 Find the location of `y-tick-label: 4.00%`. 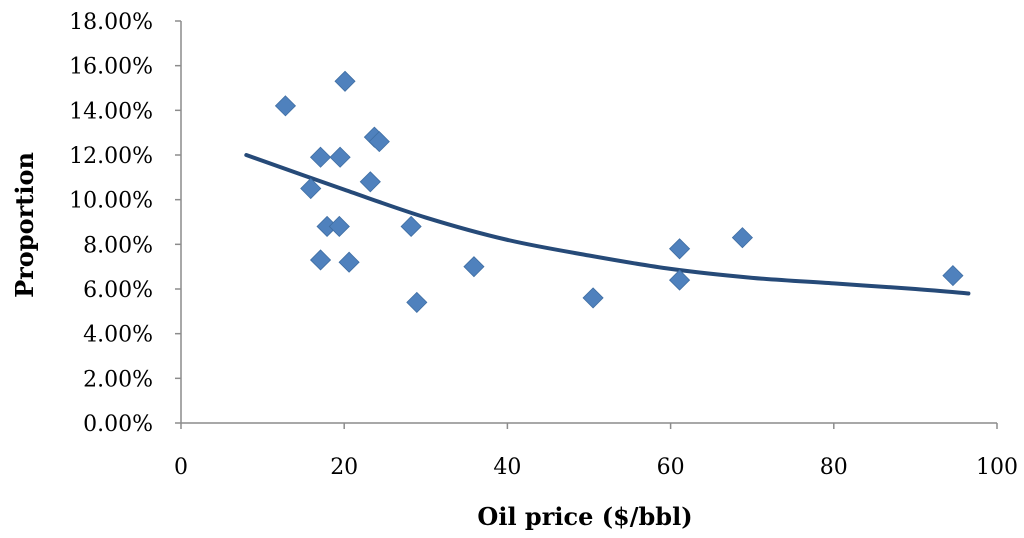

y-tick-label: 4.00% is located at coordinates (118, 335).